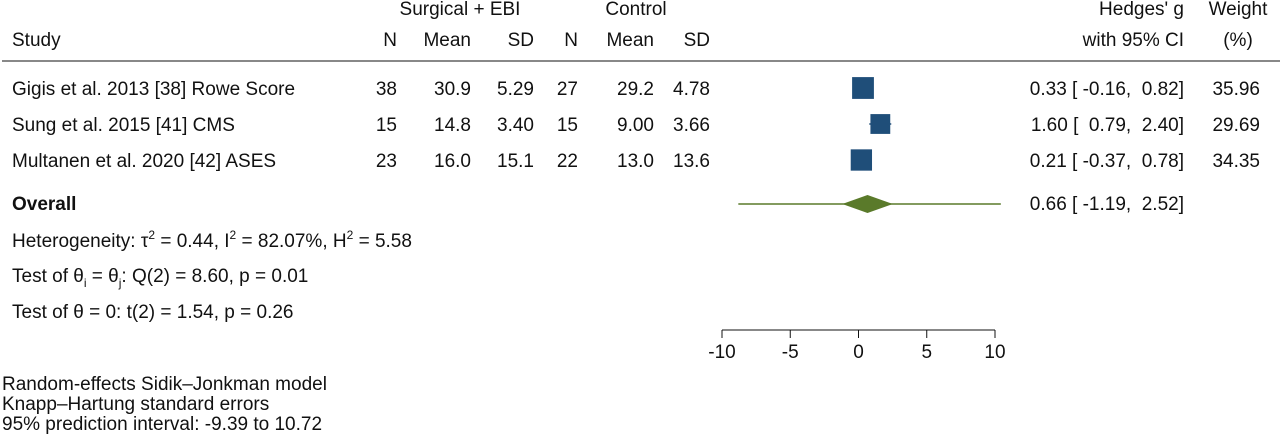 Image resolution: width=1280 pixels, height=445 pixels. What do you see at coordinates (515, 89) in the screenshot?
I see `sd1-value: 5.29` at bounding box center [515, 89].